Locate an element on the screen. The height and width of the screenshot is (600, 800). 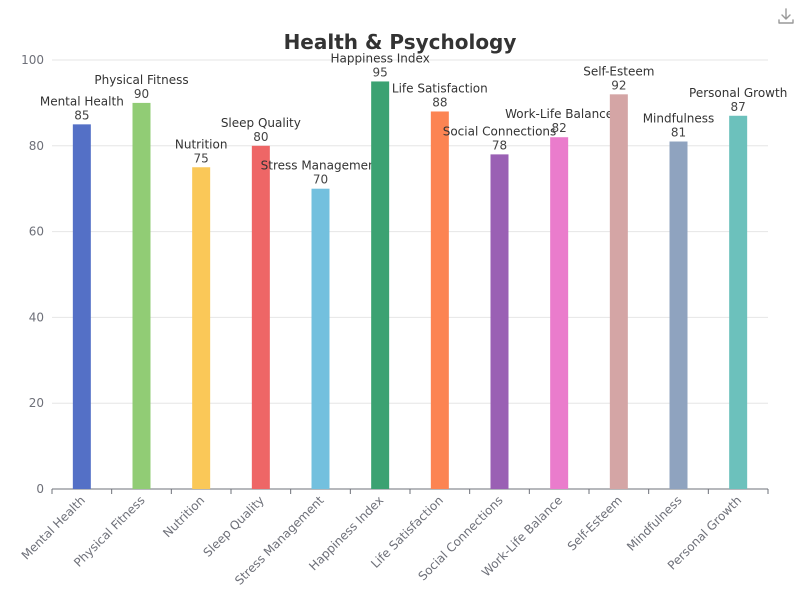
category-label: Work-Life Balance is located at coordinates (559, 114).